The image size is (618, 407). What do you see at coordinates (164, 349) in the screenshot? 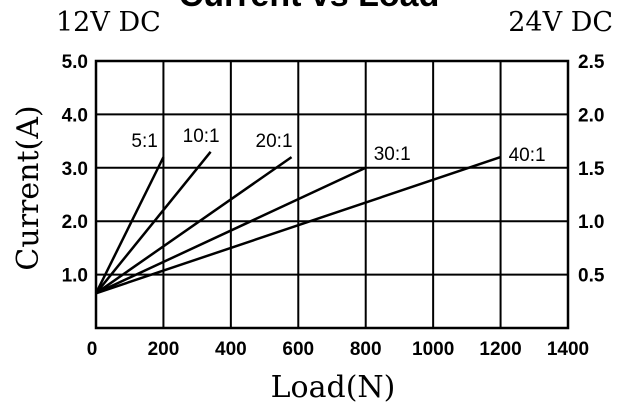
I see `x-tick-label: 200` at bounding box center [164, 349].